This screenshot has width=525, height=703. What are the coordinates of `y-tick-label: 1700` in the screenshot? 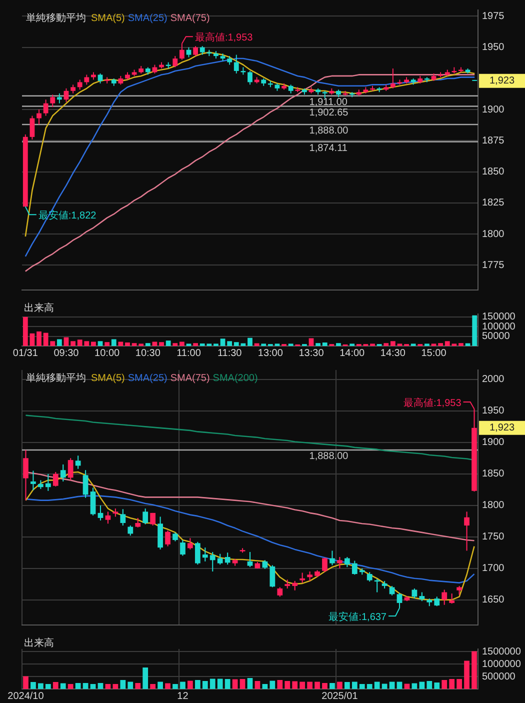 It's located at (493, 568).